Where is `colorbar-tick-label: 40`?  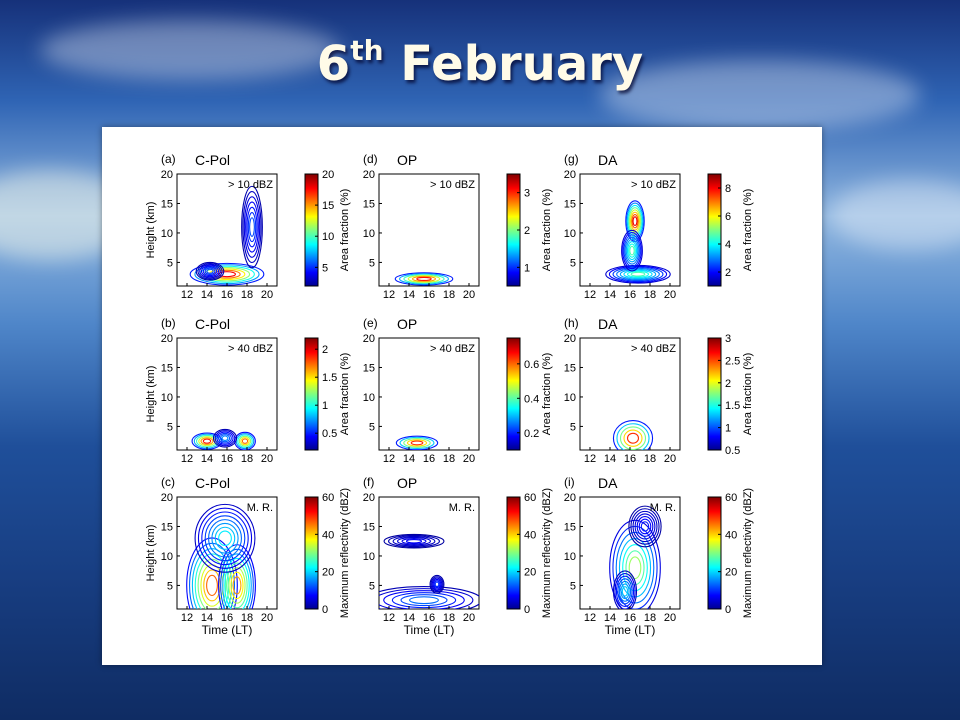 colorbar-tick-label: 40 is located at coordinates (328, 535).